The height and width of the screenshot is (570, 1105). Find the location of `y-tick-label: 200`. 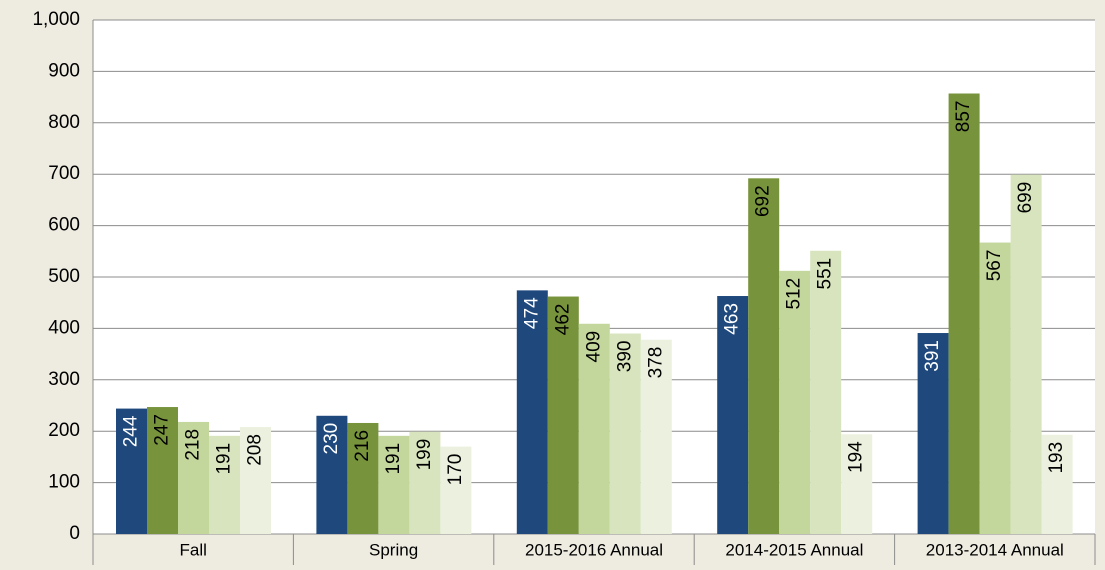

y-tick-label: 200 is located at coordinates (64, 430).